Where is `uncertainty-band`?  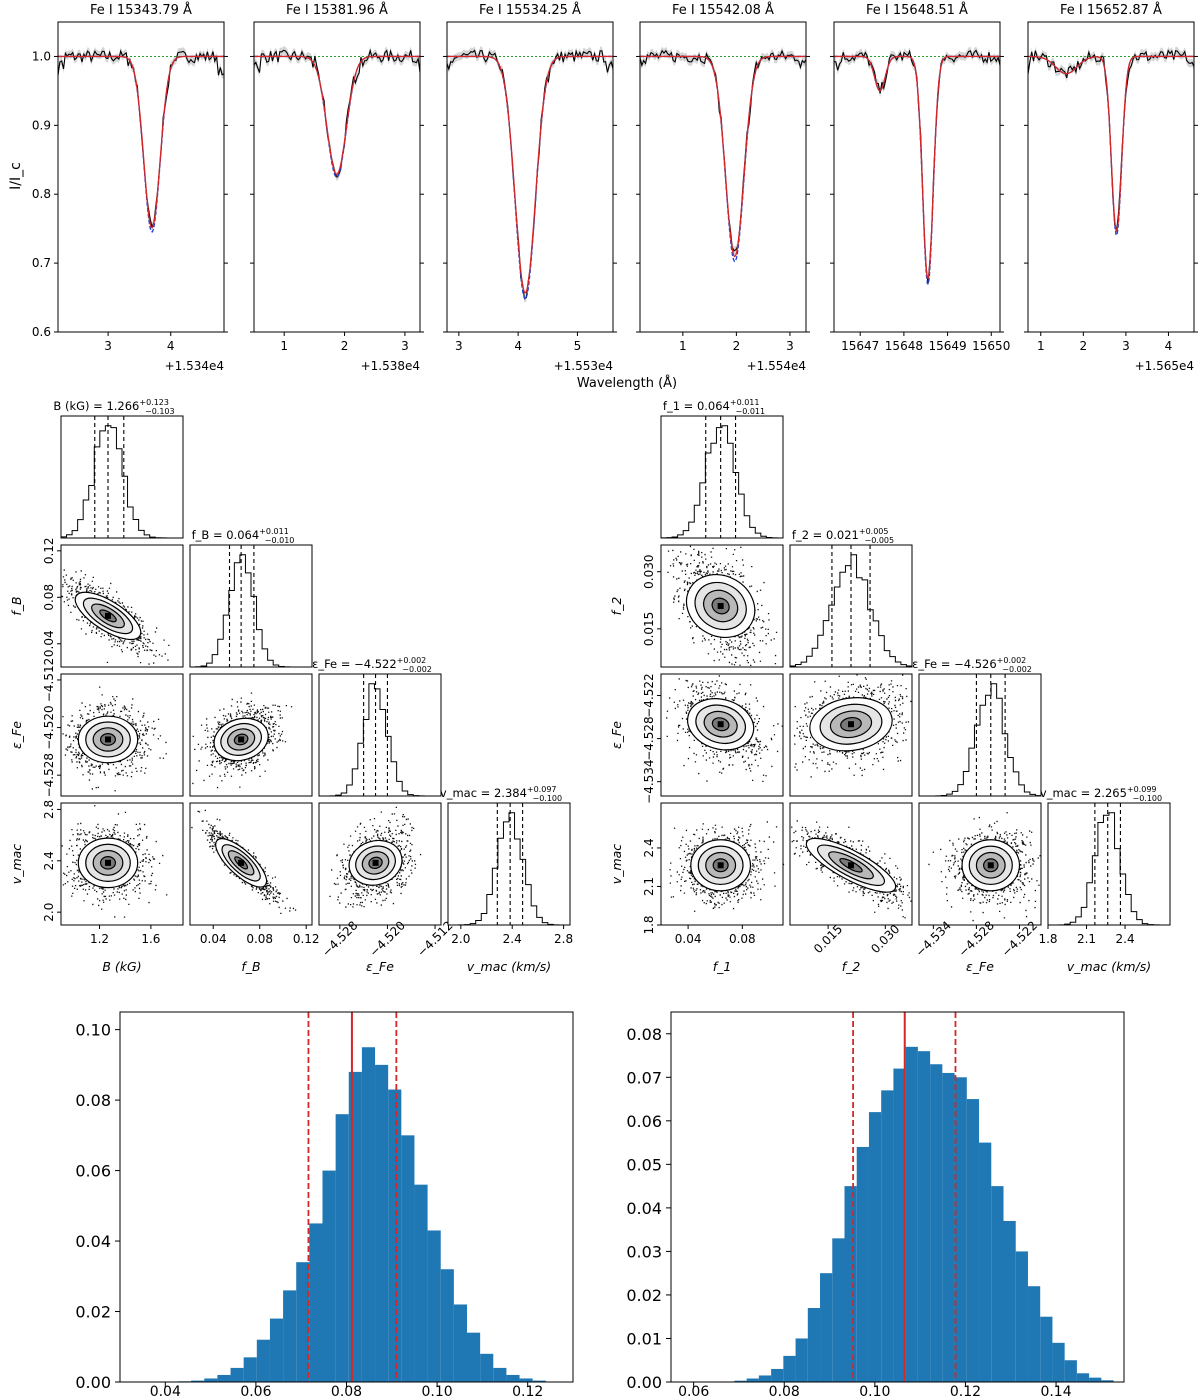
uncertainty-band is located at coordinates (141, 139).